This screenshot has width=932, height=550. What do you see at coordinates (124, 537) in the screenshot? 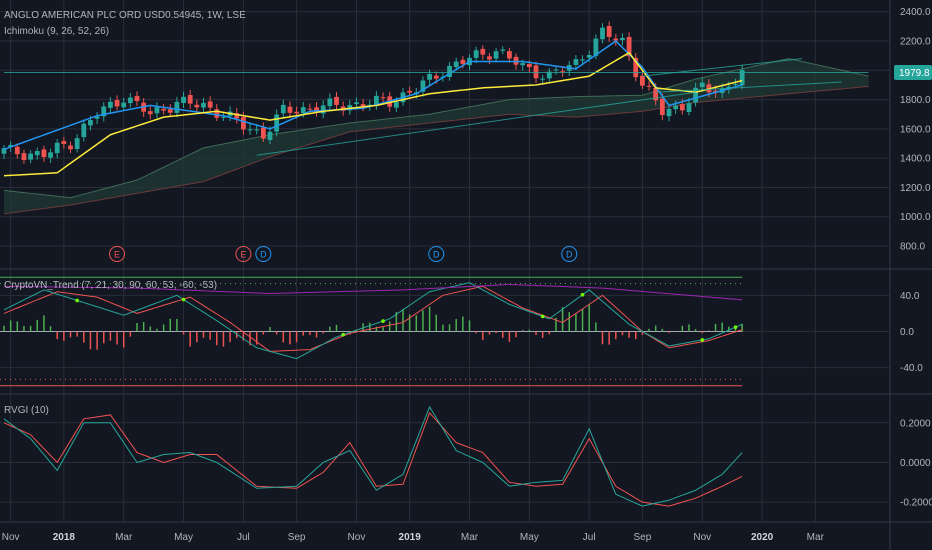
I see `time-tick-label: Mar` at bounding box center [124, 537].